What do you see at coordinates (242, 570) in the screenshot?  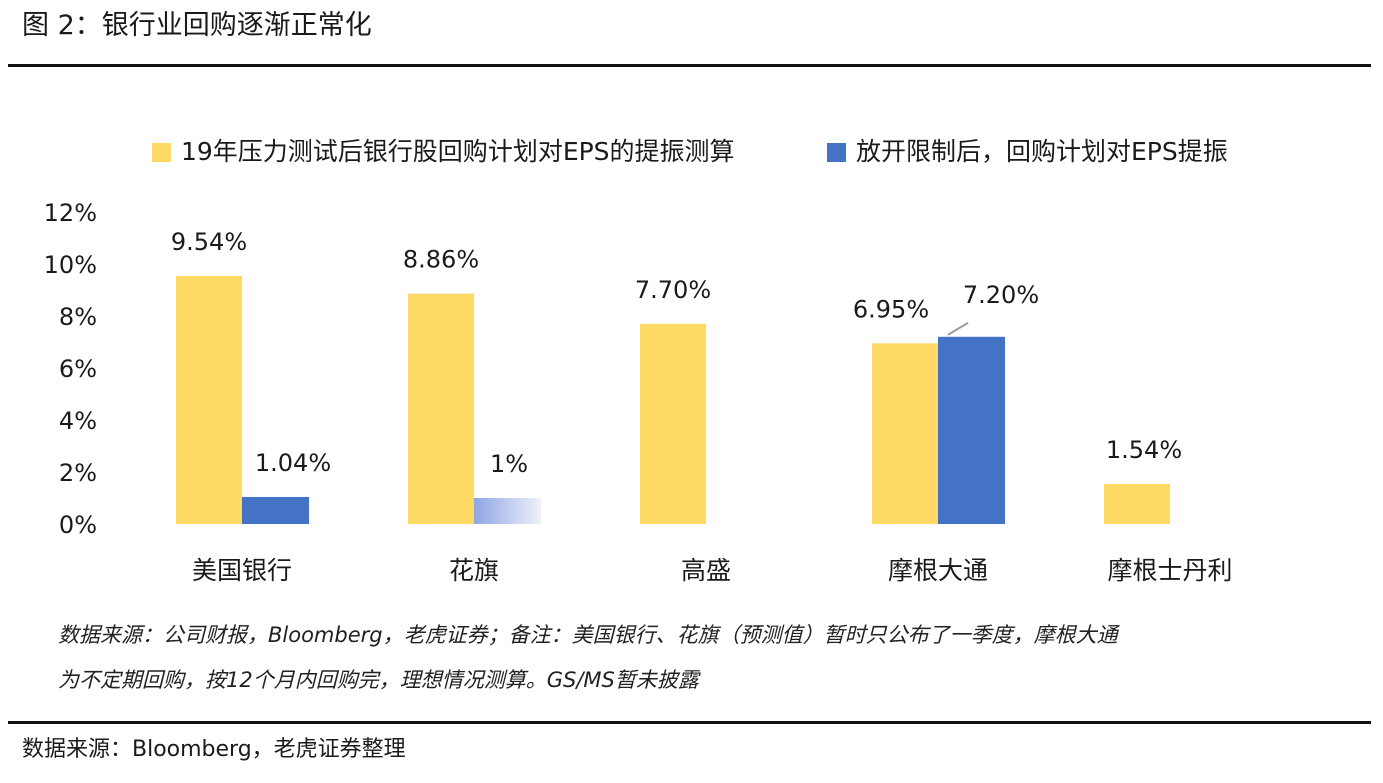 I see `x-category-label: 美国银行` at bounding box center [242, 570].